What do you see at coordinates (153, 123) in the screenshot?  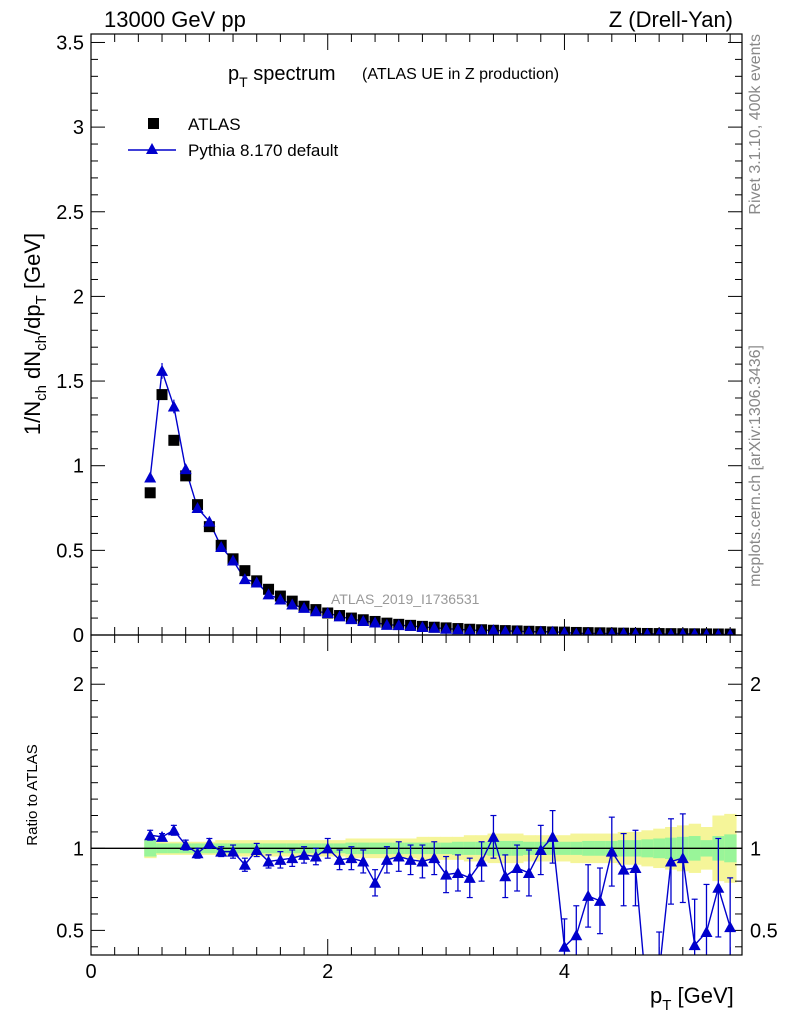 I see `legend-marker-atlas` at bounding box center [153, 123].